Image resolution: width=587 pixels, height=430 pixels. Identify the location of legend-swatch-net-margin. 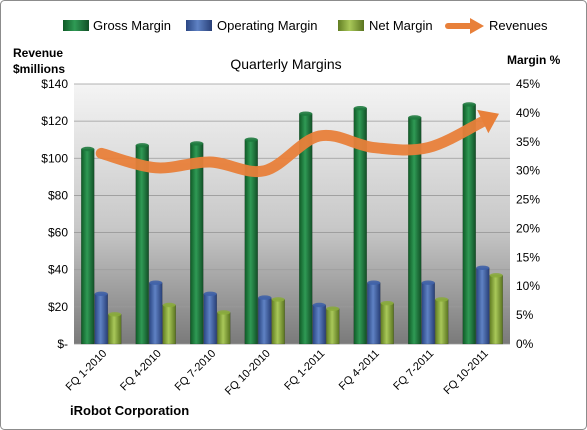
(351, 25).